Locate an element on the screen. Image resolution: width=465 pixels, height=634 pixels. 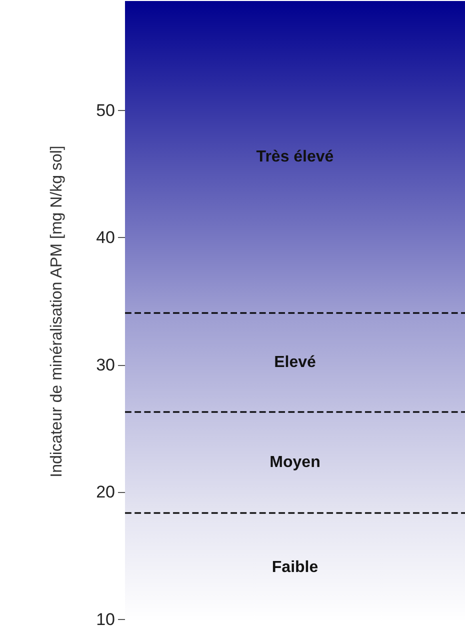
y-tick-label: 10 is located at coordinates (105, 619).